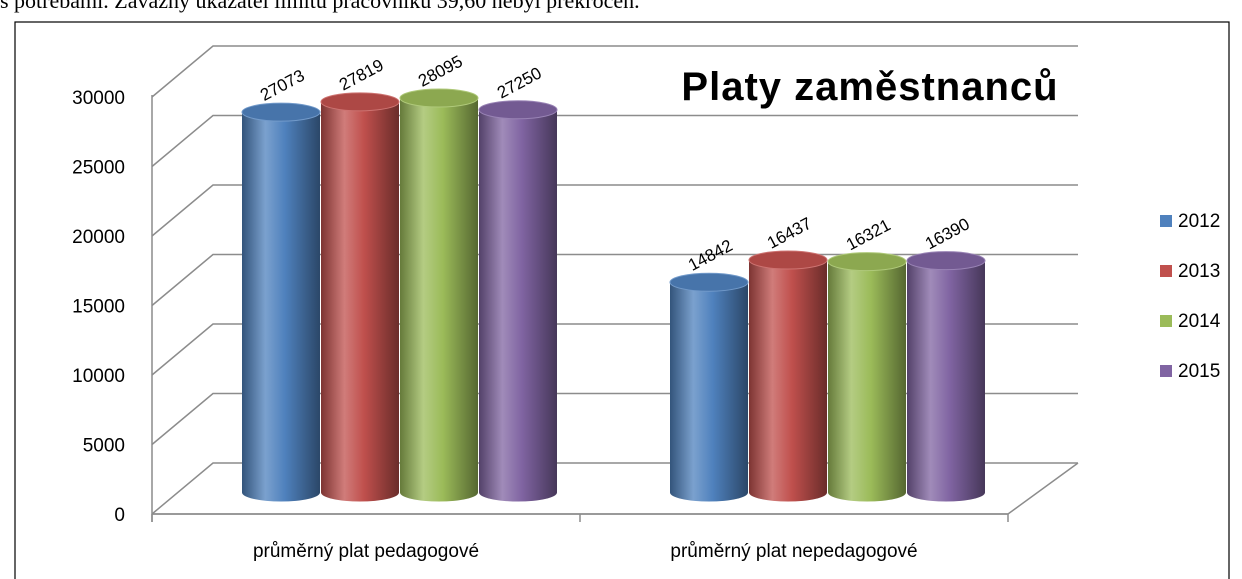 The height and width of the screenshot is (579, 1242). What do you see at coordinates (119, 515) in the screenshot?
I see `y-tick-label: 0` at bounding box center [119, 515].